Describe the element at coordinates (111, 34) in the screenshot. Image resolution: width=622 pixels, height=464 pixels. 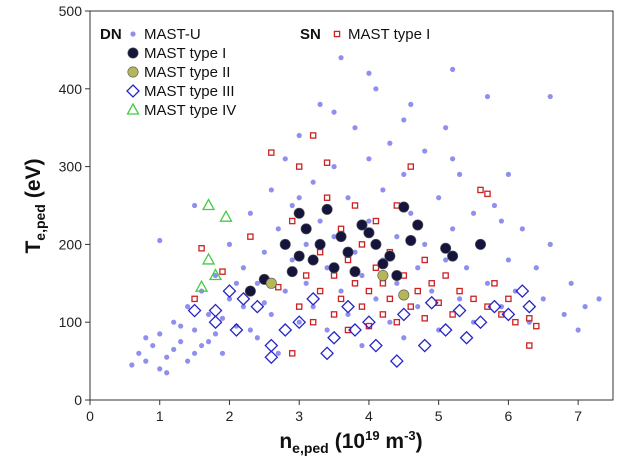
I see `legend-group-title: DN` at that location.